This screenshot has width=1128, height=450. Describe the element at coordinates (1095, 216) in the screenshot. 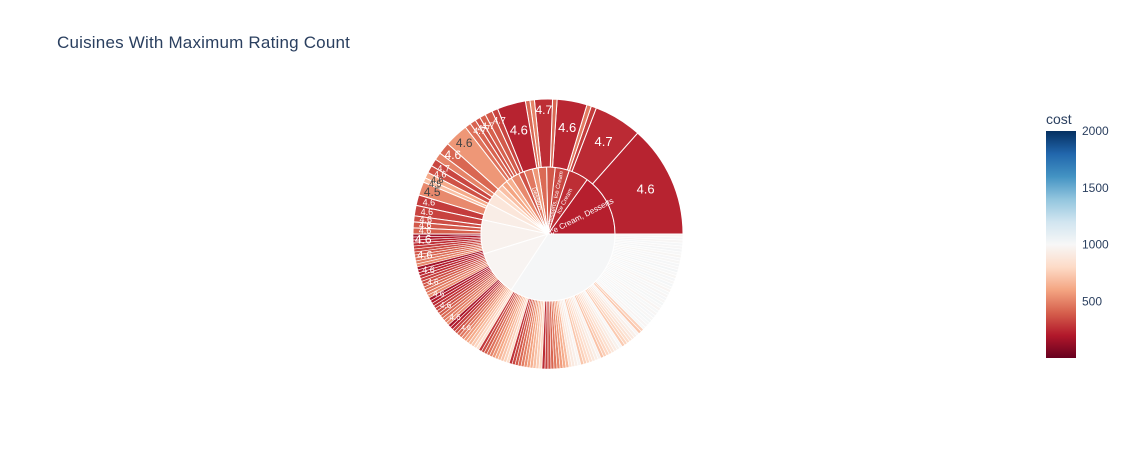

I see `colorbar-ticks: 500 1000 1500 2000` at that location.